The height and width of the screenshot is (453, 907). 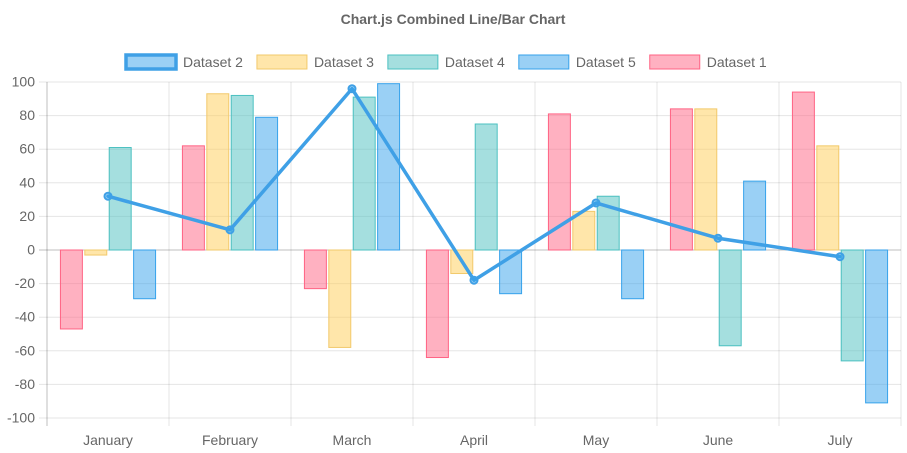 What do you see at coordinates (840, 440) in the screenshot?
I see `x-tick-label-july: July` at bounding box center [840, 440].